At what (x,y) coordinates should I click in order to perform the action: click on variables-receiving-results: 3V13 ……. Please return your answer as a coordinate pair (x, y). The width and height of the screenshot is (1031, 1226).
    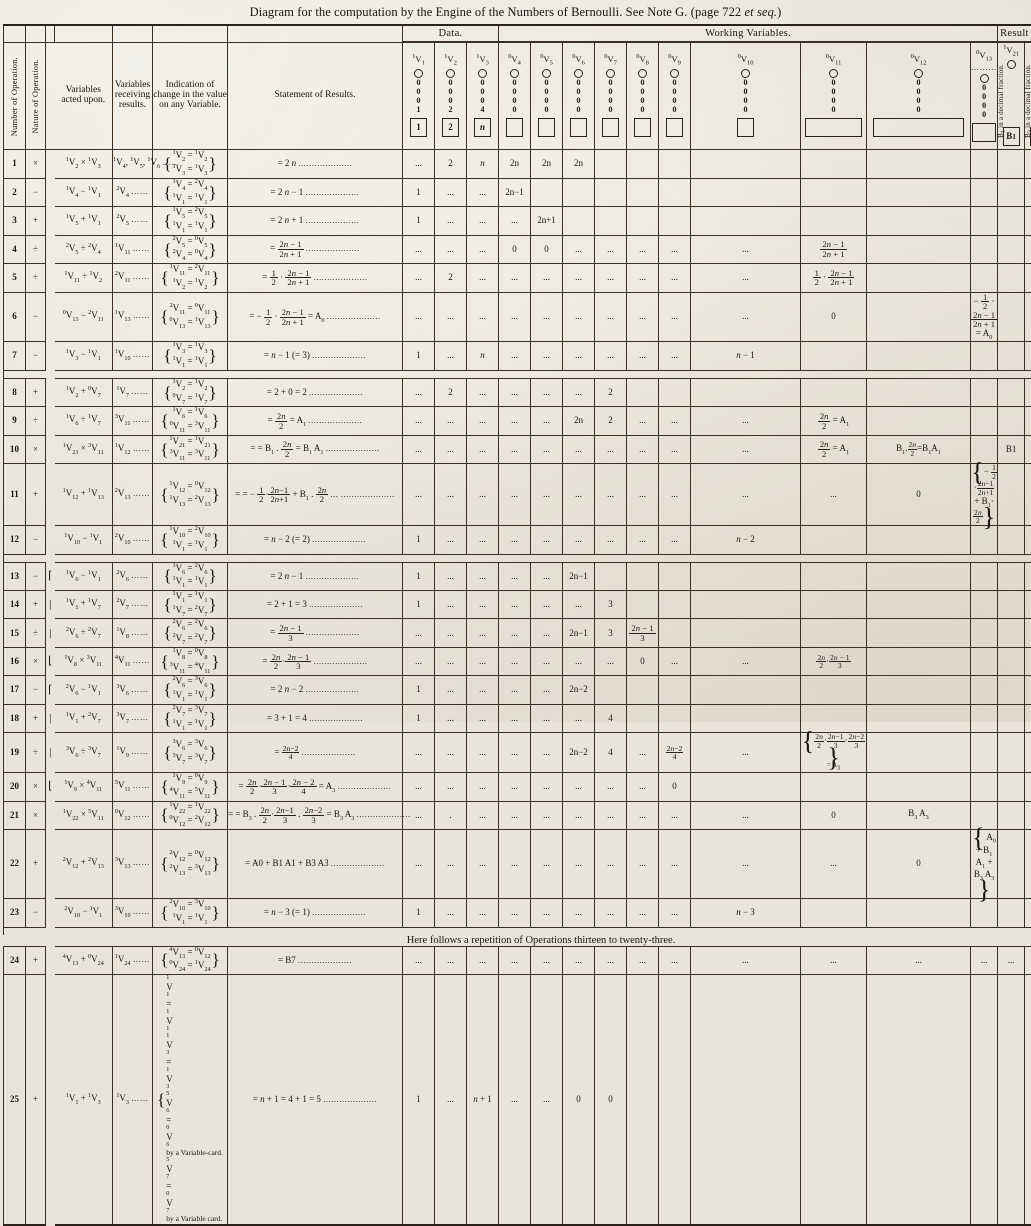
    Looking at the image, I should click on (133, 863).